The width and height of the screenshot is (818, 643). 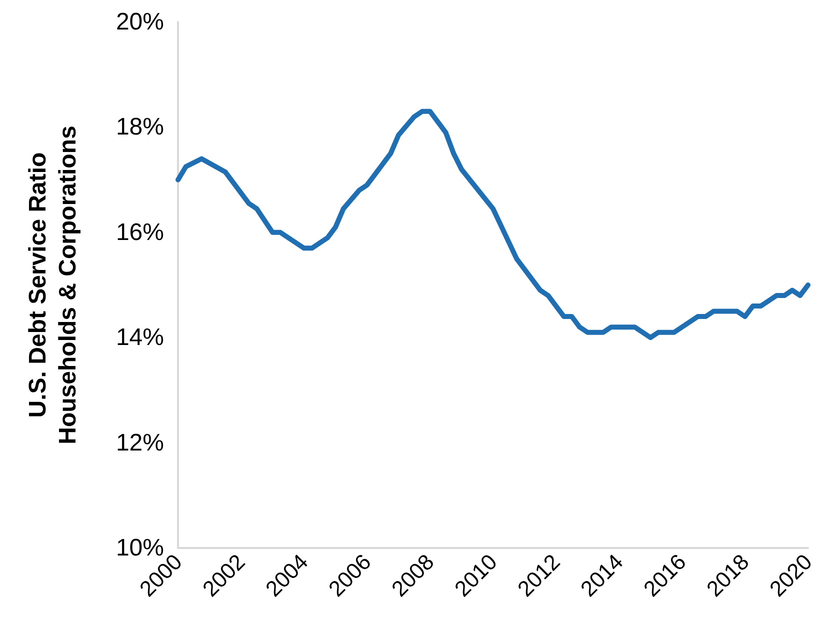 I want to click on y-tick-label: 16%, so click(x=140, y=232).